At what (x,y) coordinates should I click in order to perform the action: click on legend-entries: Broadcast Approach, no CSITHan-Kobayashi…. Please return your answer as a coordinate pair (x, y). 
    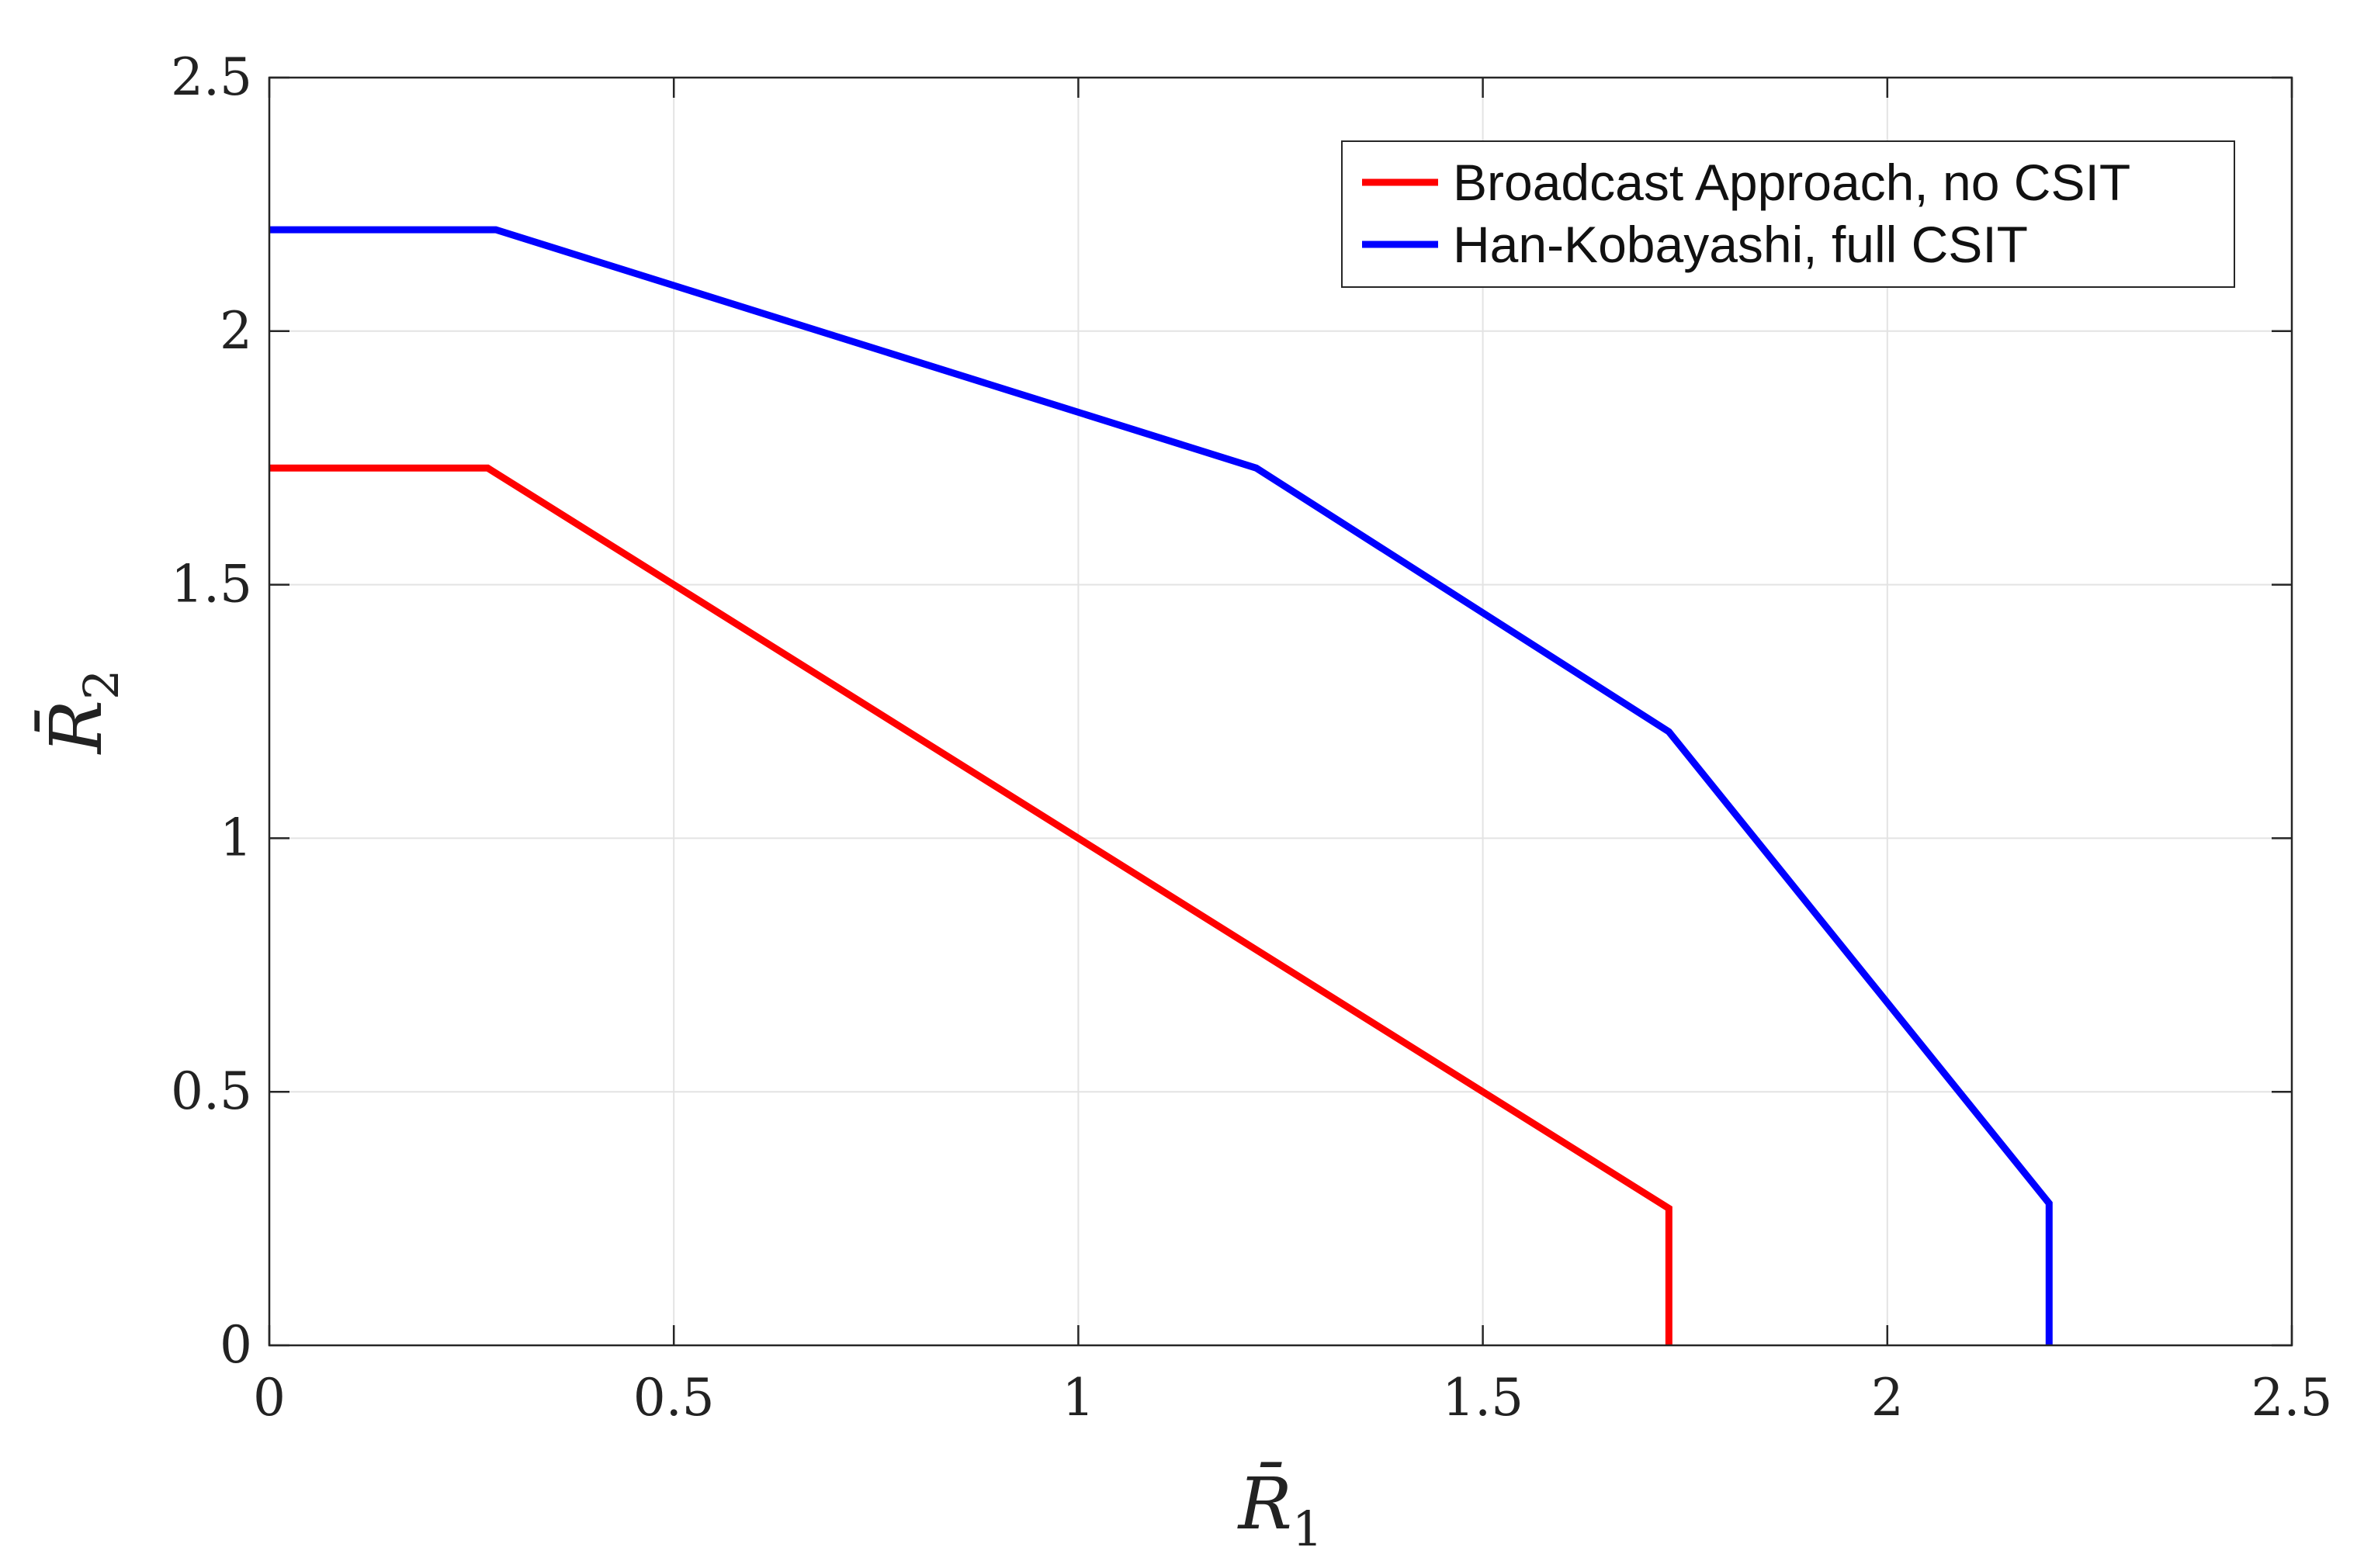
    Looking at the image, I should click on (1746, 213).